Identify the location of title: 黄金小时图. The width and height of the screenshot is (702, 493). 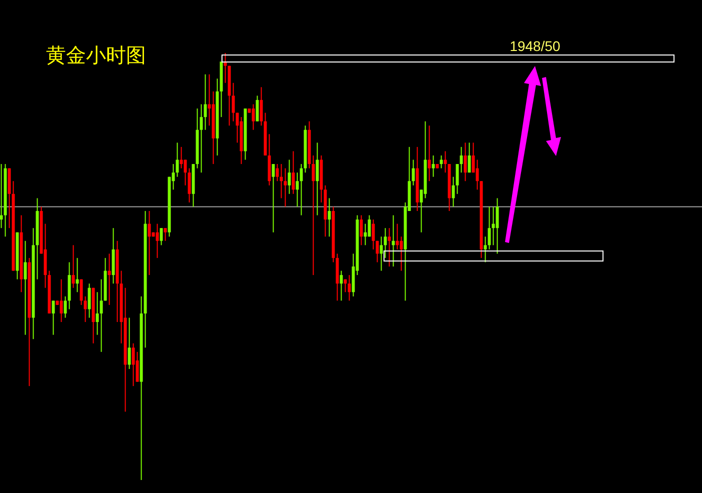
(96, 56).